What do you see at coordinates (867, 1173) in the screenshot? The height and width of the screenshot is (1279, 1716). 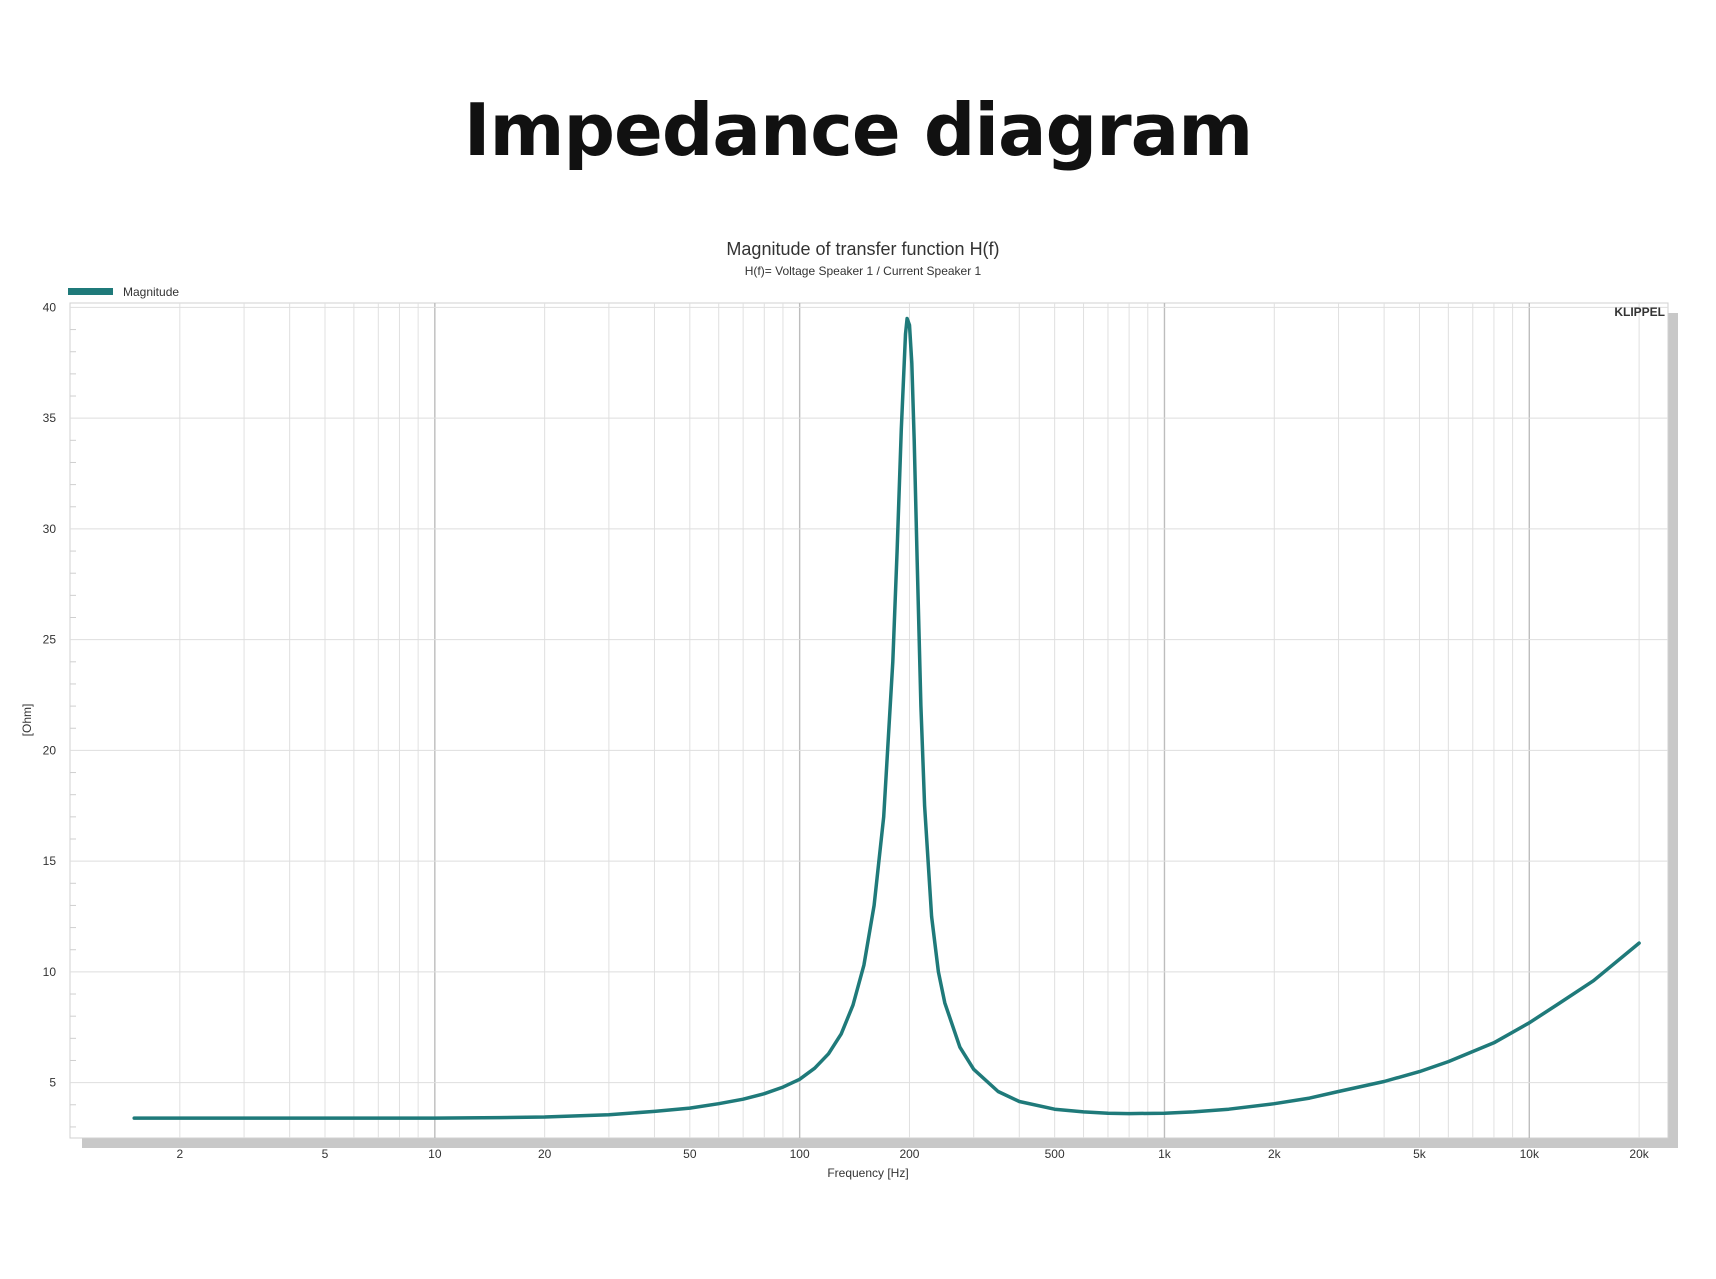 I see `x-axis-label: Frequency [Hz]` at bounding box center [867, 1173].